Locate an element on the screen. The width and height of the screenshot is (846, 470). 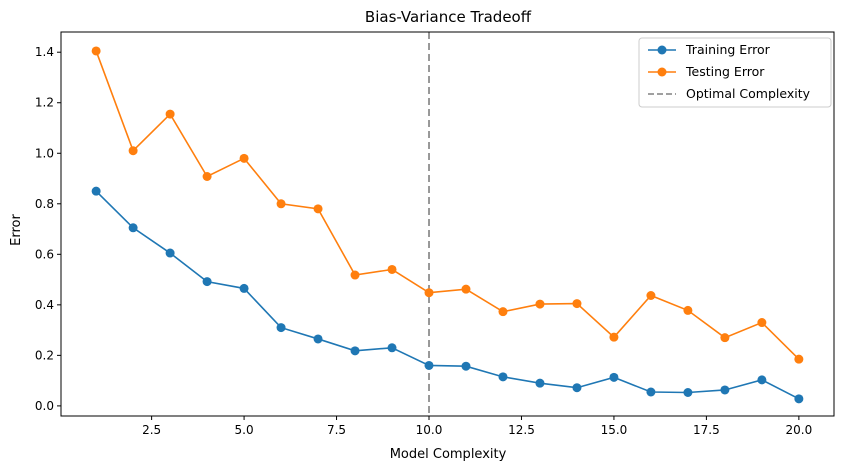
x-axis-label: Model Complexity is located at coordinates (448, 454).